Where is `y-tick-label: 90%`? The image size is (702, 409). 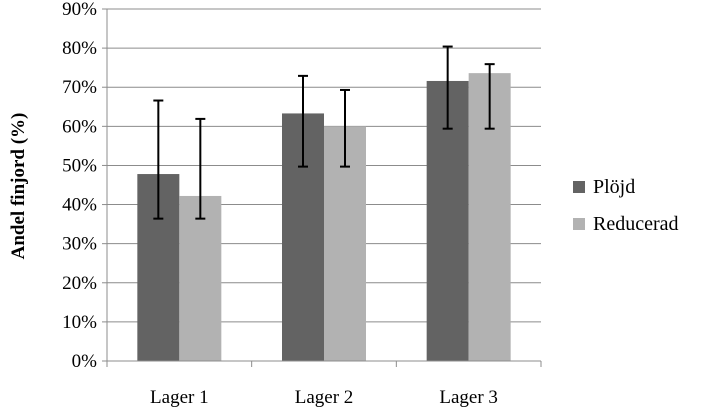 y-tick-label: 90% is located at coordinates (79, 10).